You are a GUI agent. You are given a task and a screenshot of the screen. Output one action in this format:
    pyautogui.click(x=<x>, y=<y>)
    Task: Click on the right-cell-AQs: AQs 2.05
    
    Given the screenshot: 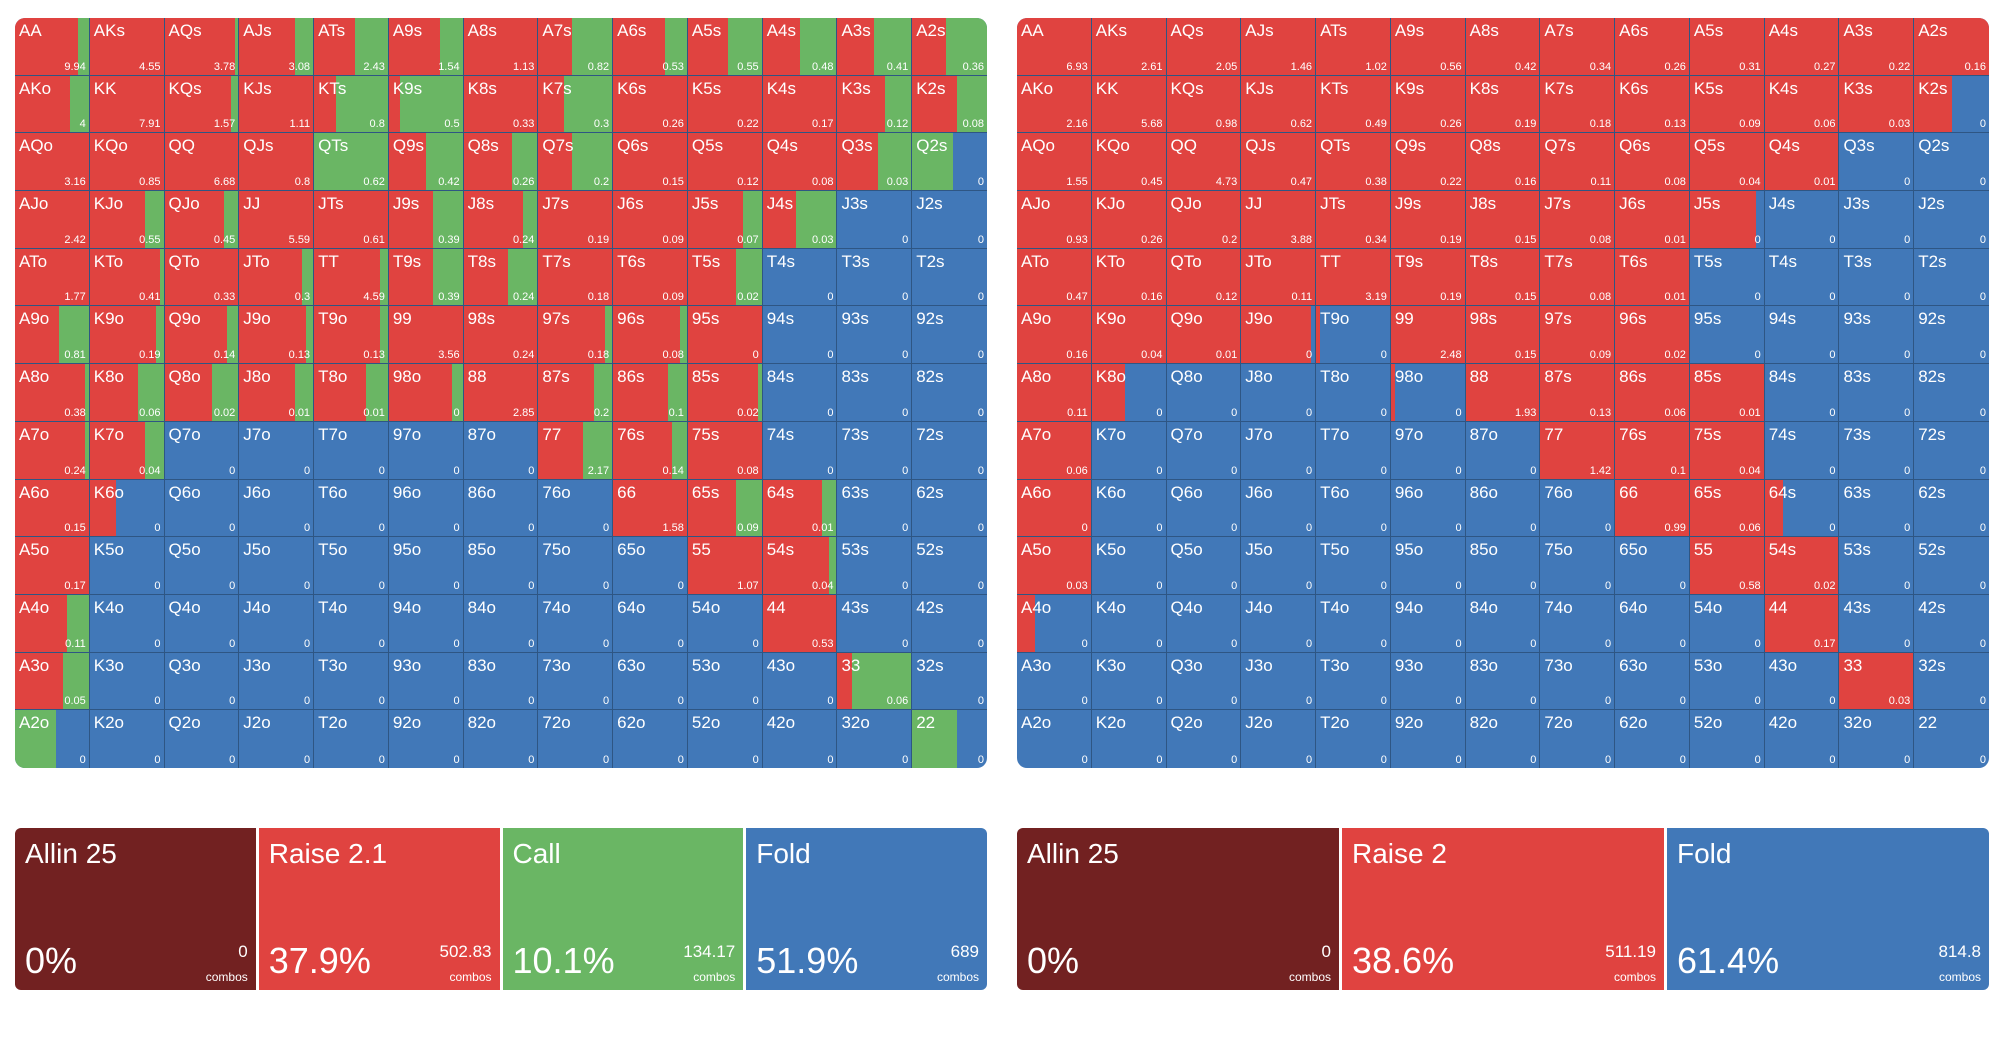 What is the action you would take?
    pyautogui.click(x=1204, y=47)
    